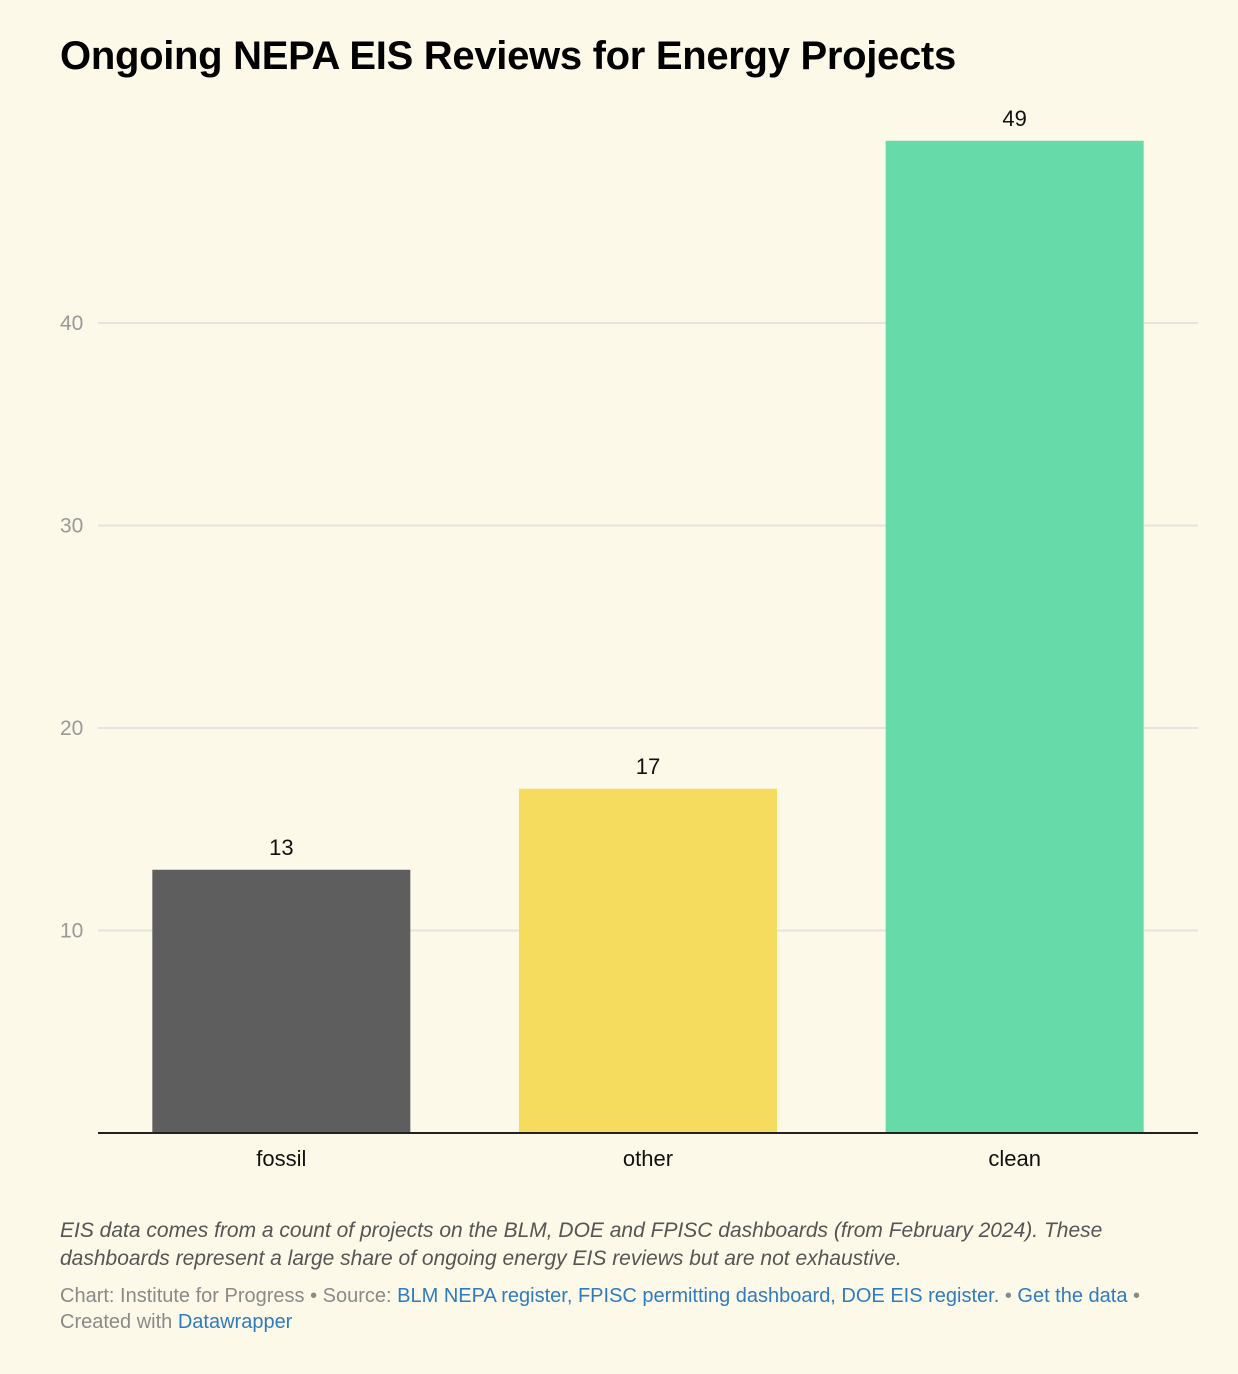 The width and height of the screenshot is (1238, 1374). I want to click on category-label-fossil: fossil, so click(281, 1158).